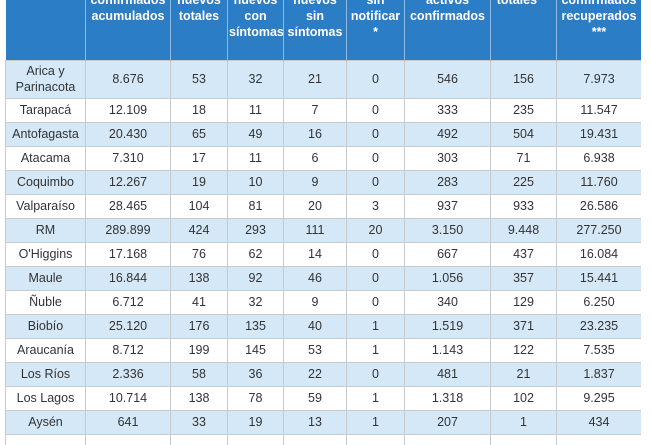  Describe the element at coordinates (45, 278) in the screenshot. I see `region-cell: Maule` at that location.